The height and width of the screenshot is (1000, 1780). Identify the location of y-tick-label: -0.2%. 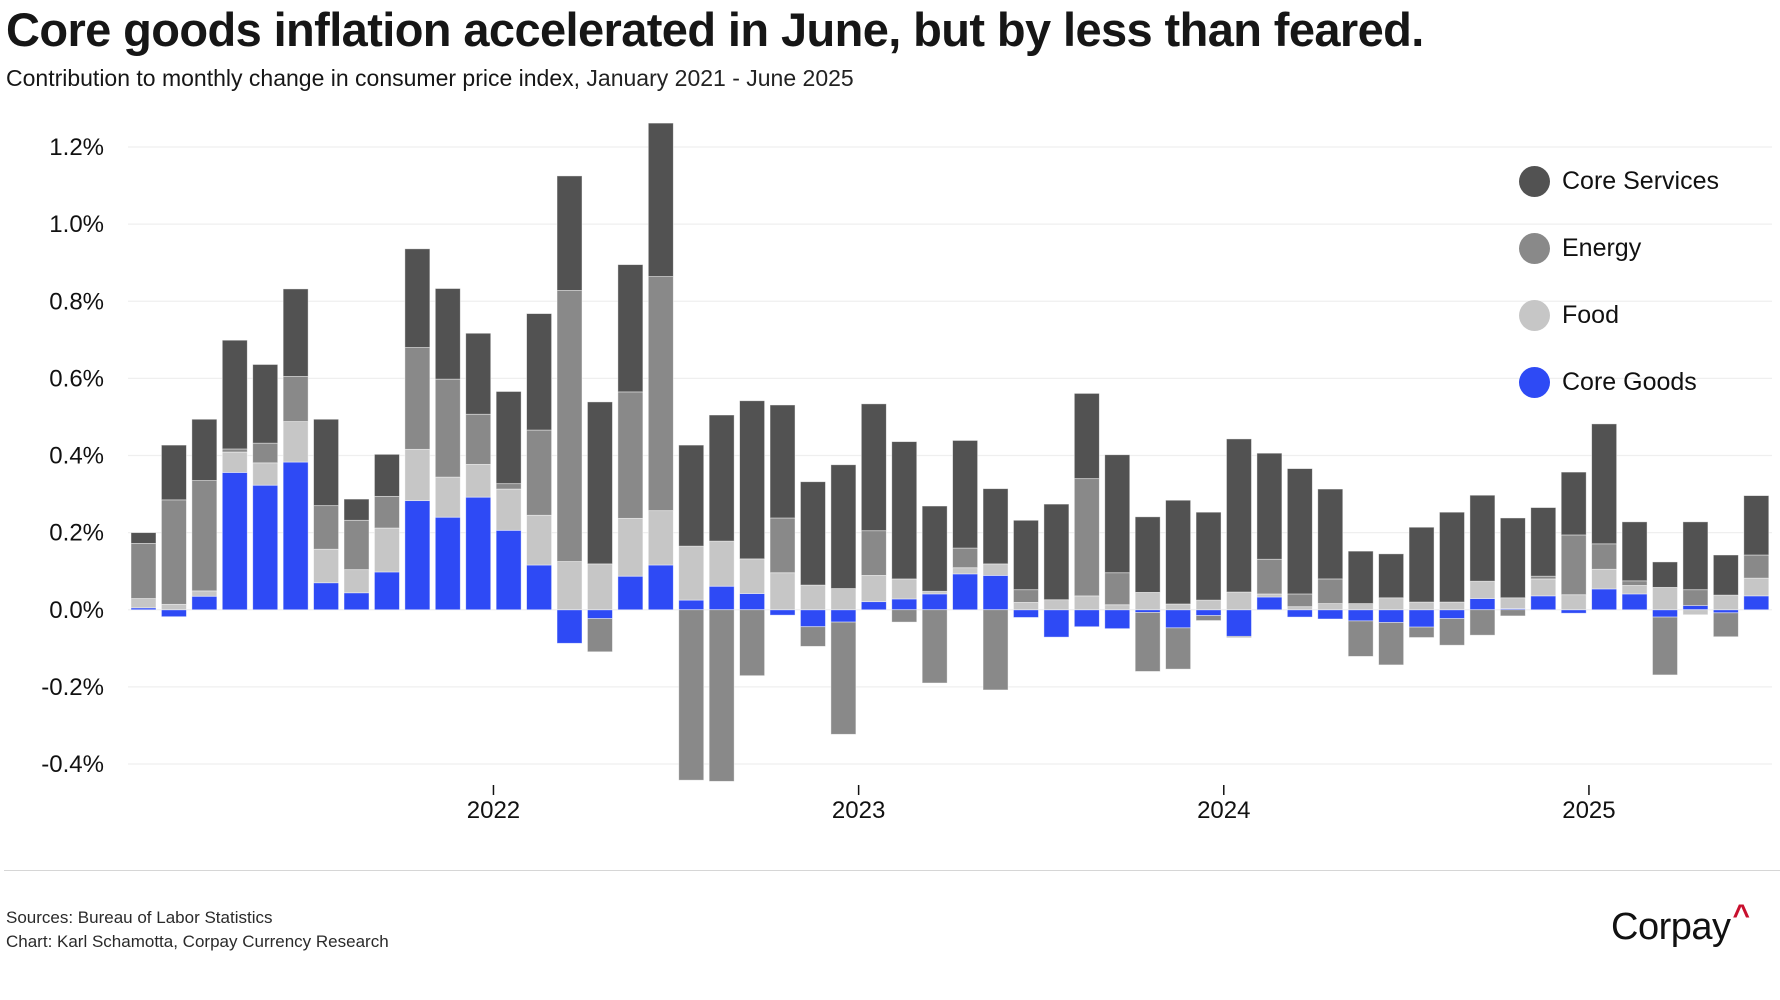
(72, 687).